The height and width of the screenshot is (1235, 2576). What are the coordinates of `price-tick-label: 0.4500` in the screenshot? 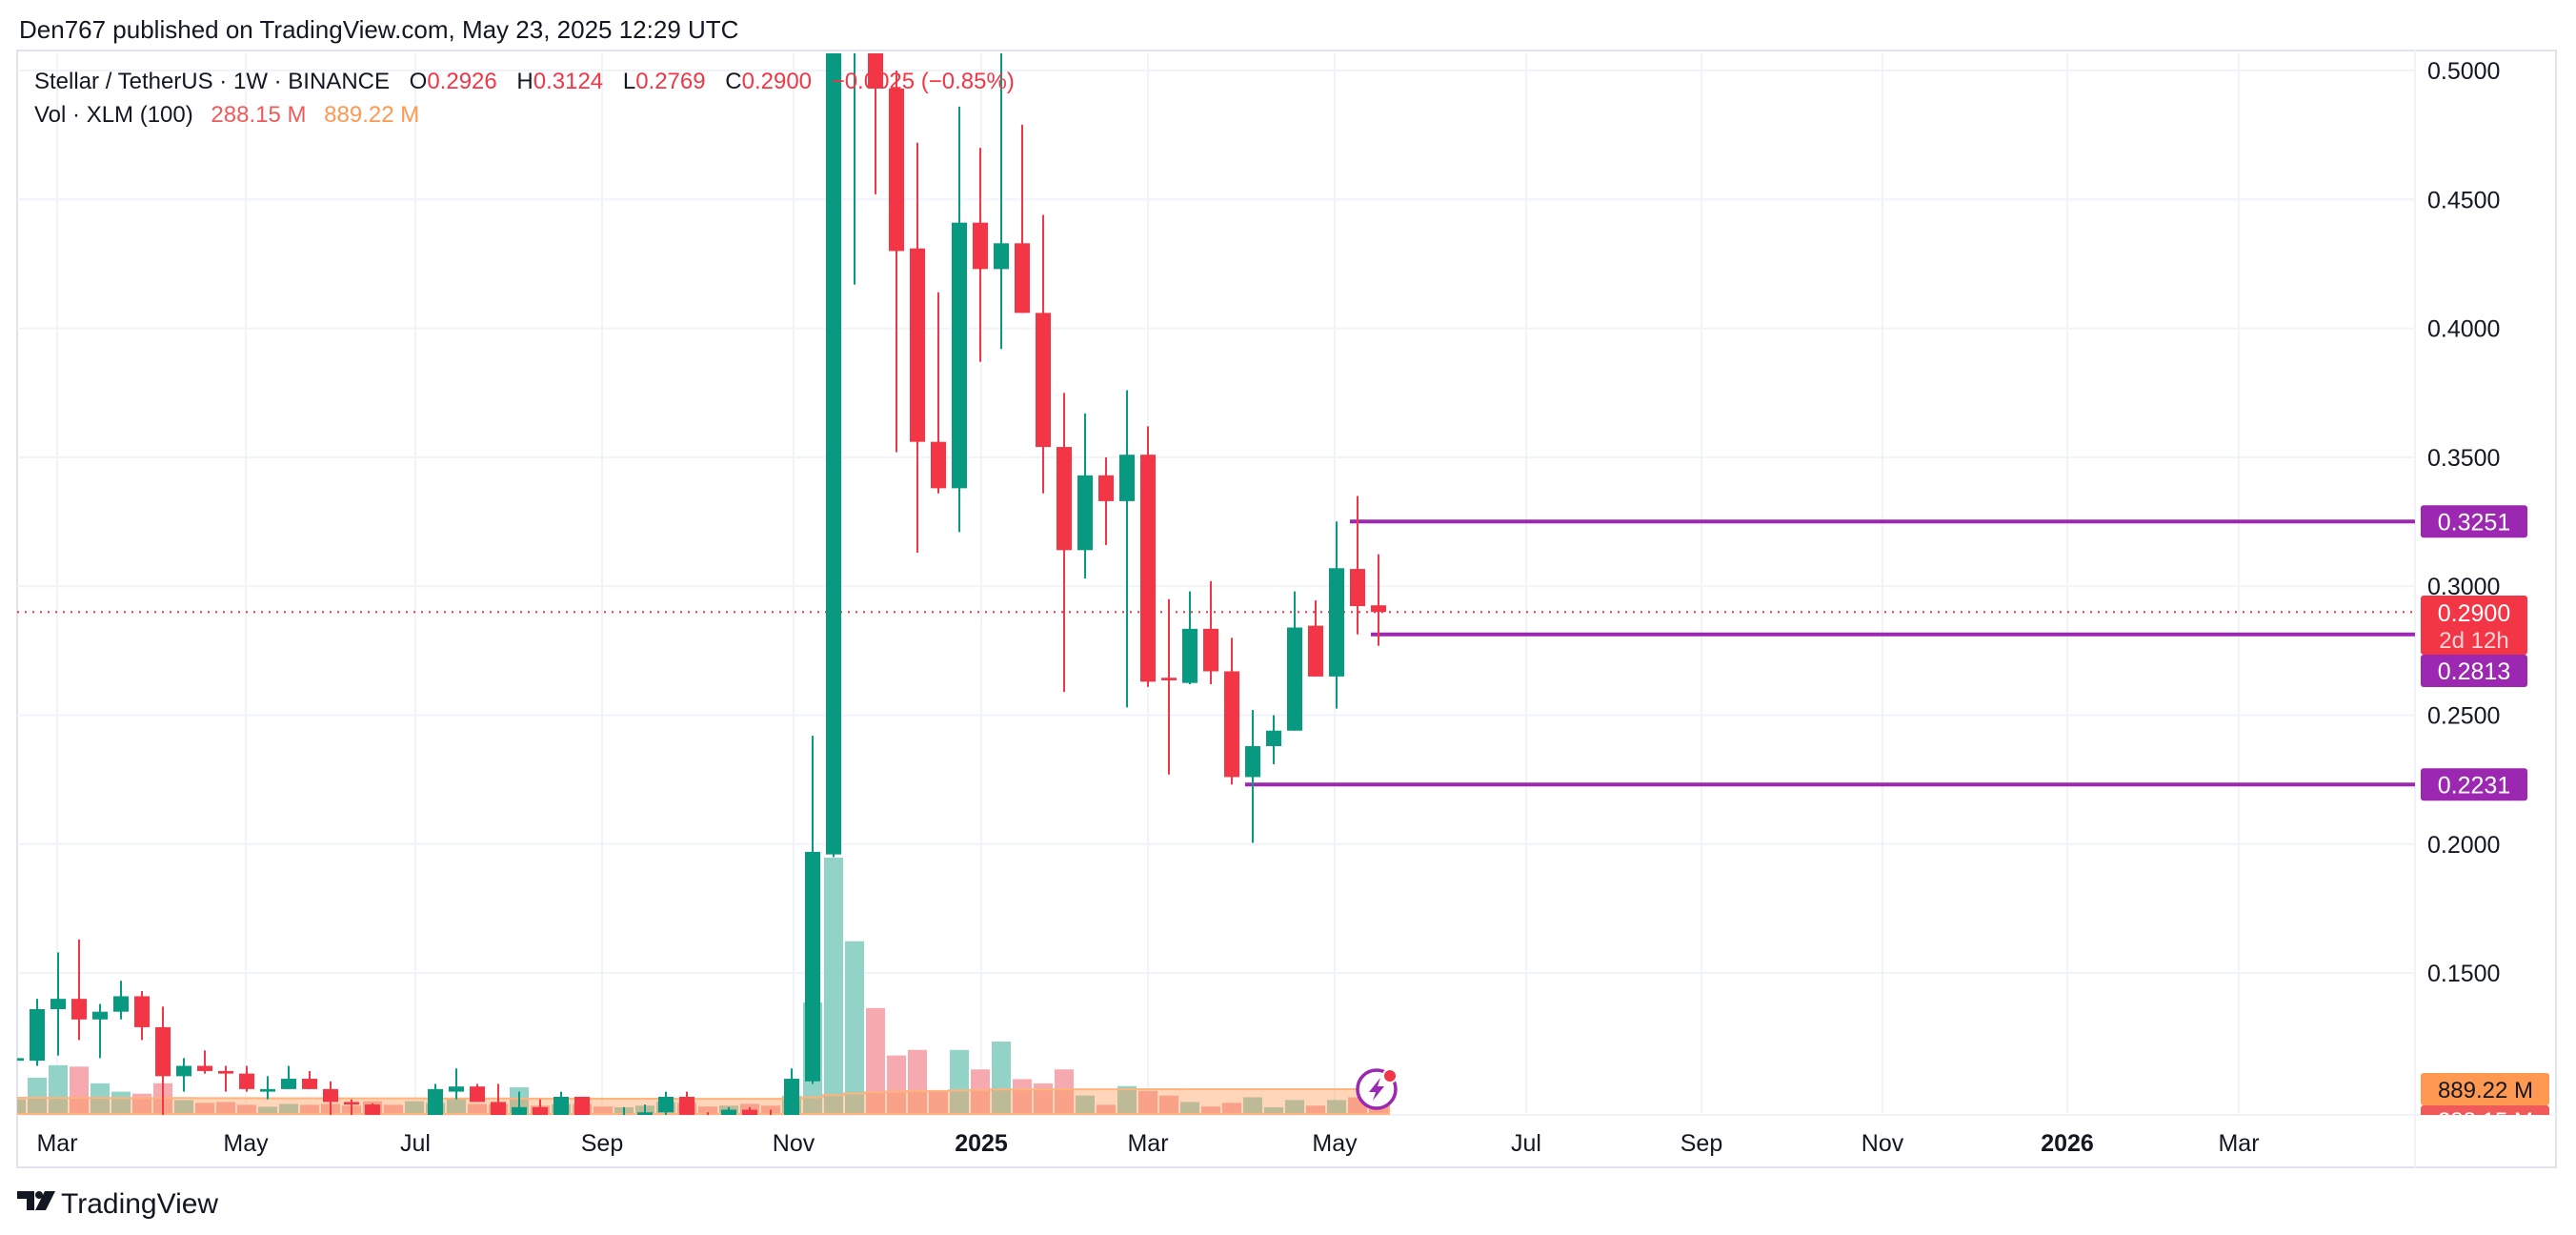 It's located at (2463, 200).